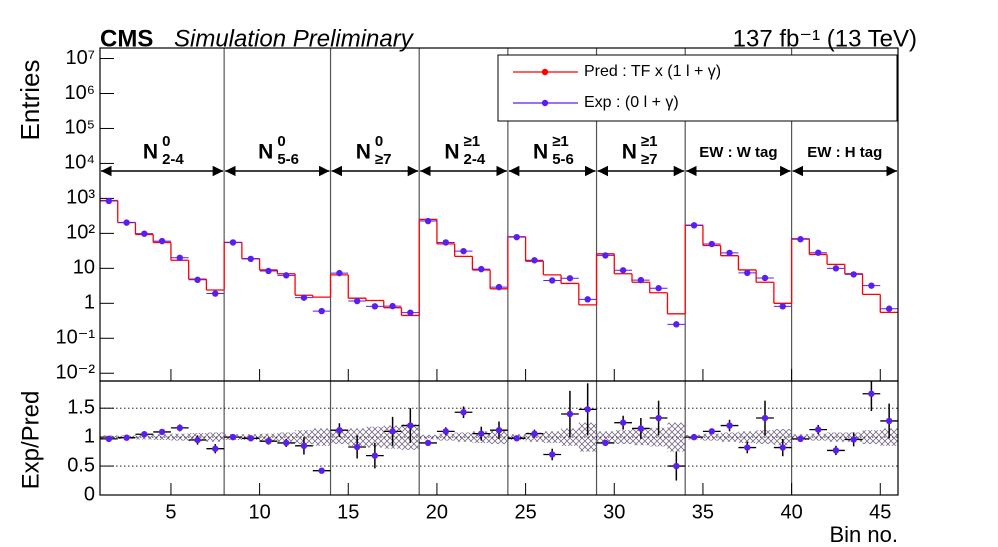 This screenshot has width=998, height=547. I want to click on x-tick-label: 45, so click(880, 512).